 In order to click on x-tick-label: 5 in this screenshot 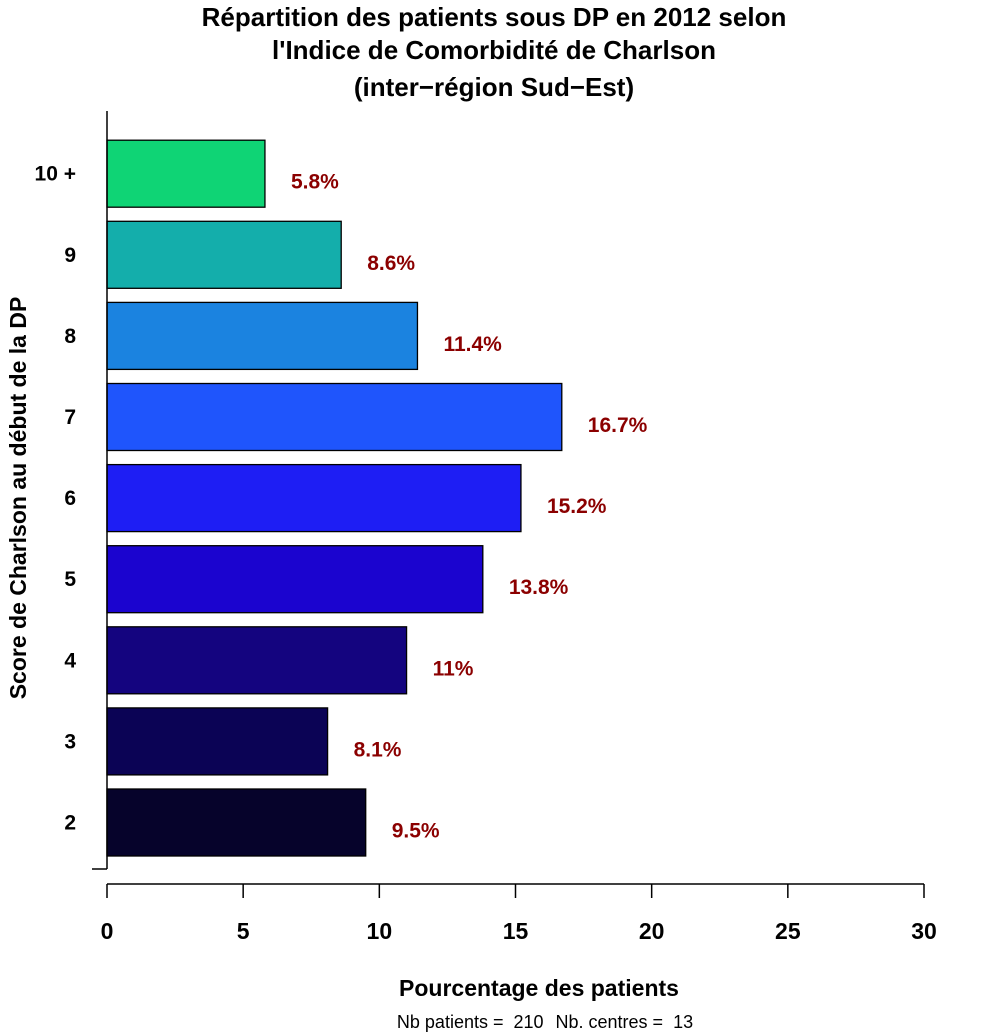, I will do `click(243, 931)`.